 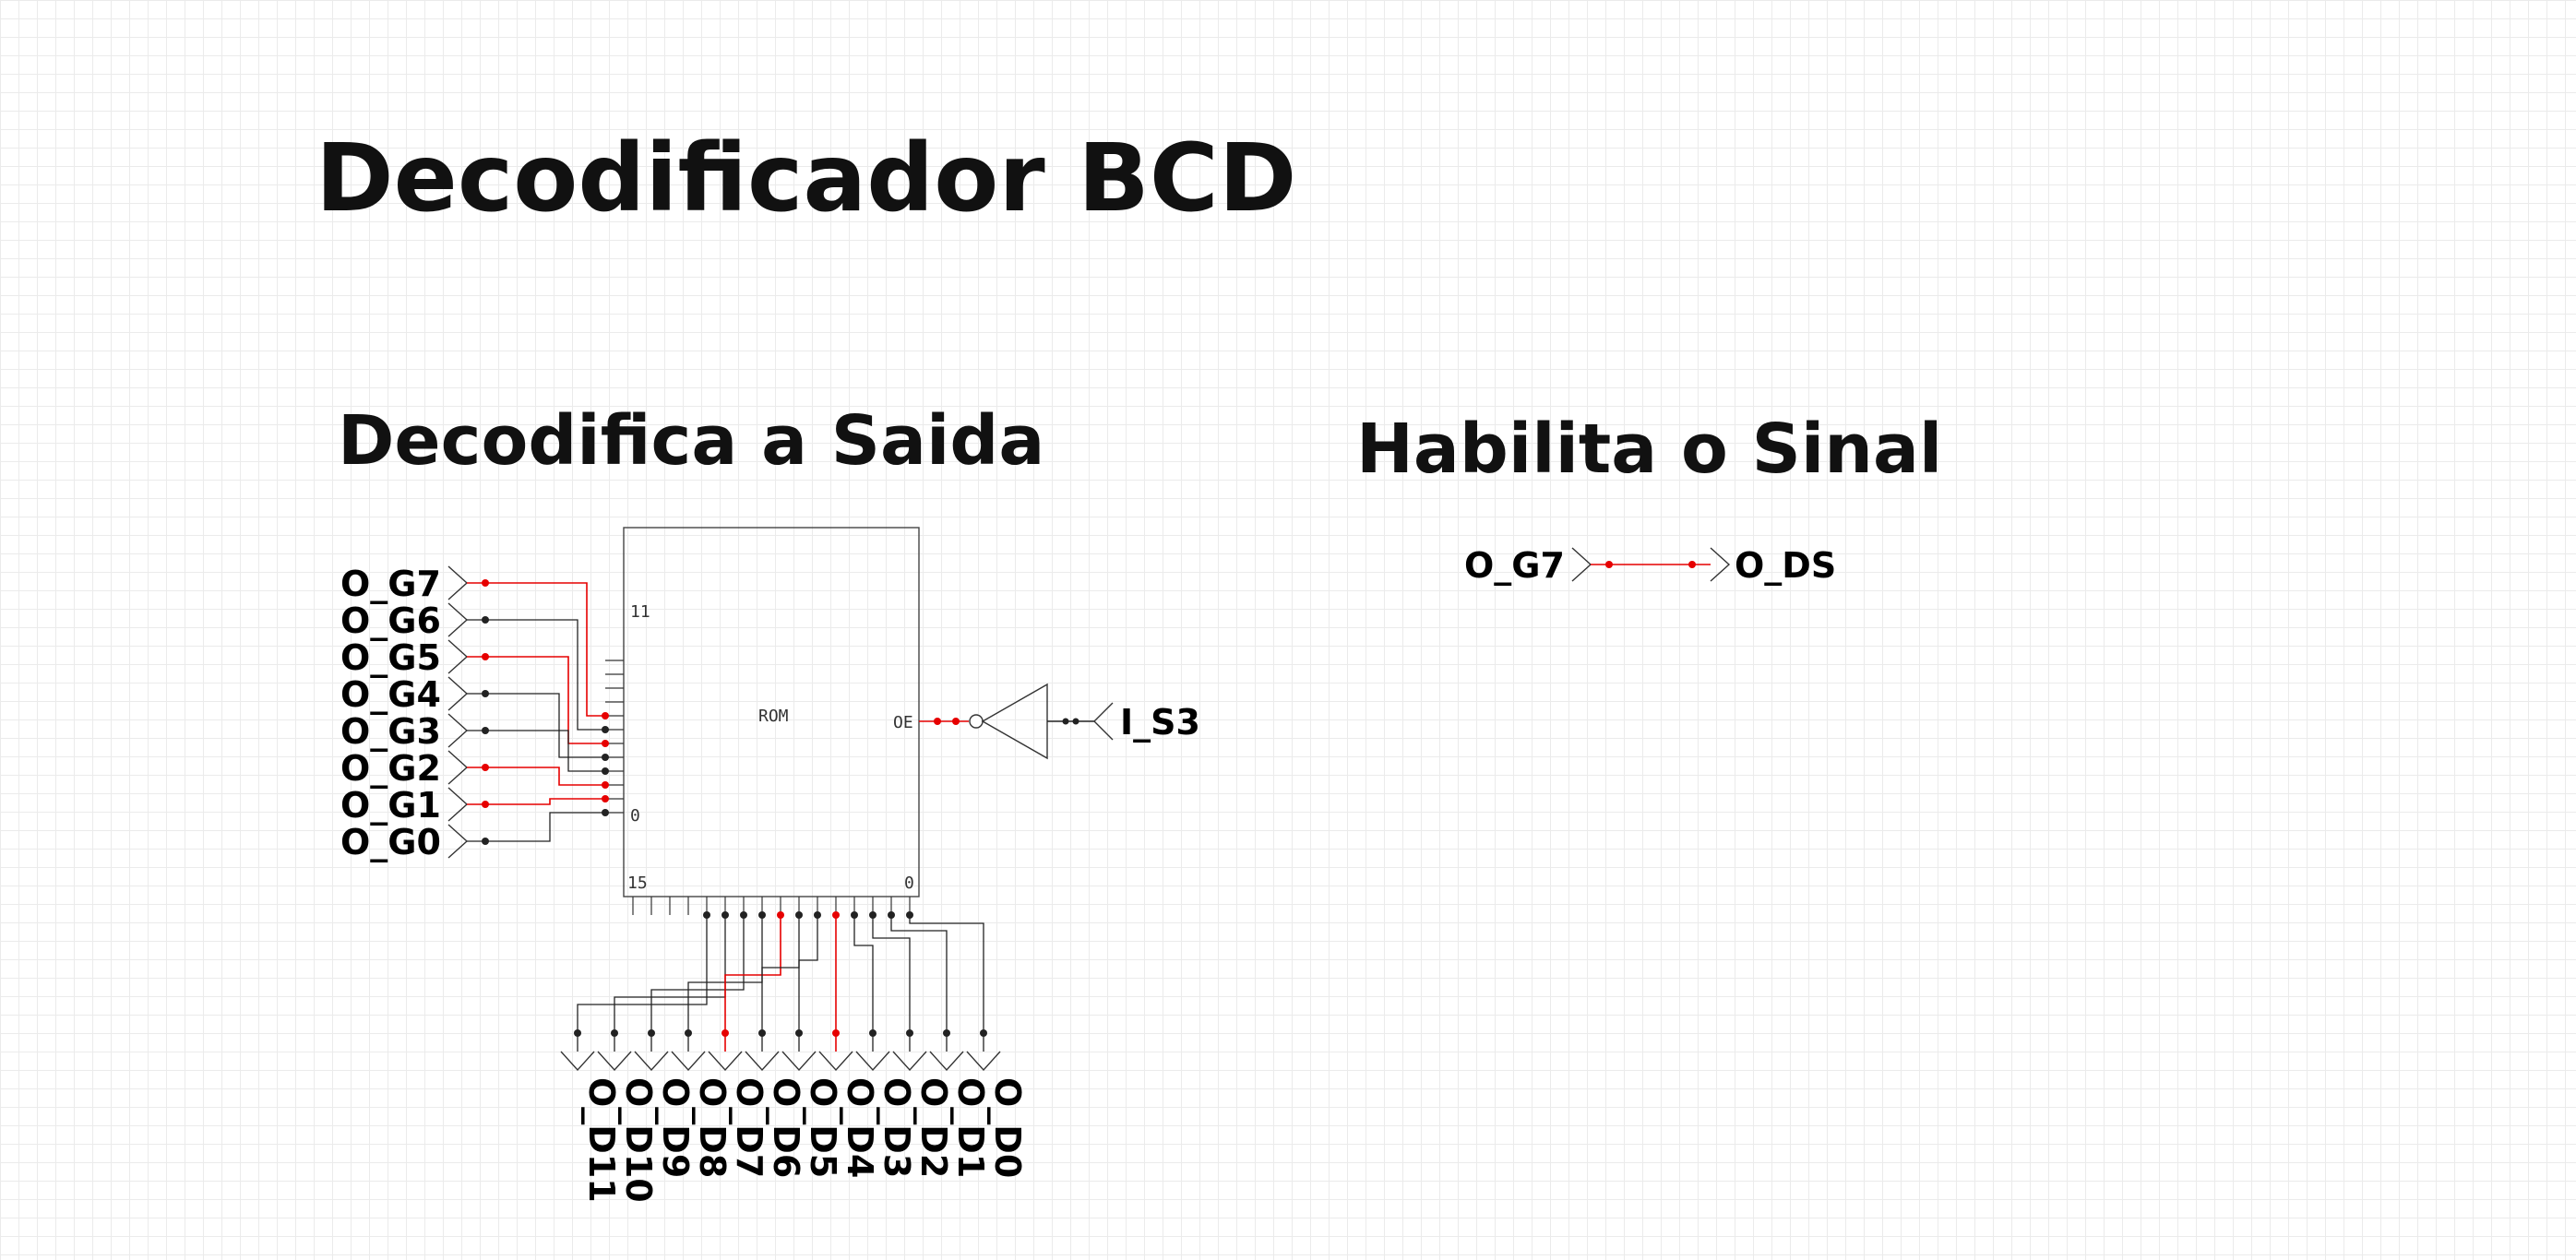 I want to click on output-pin: O_D5, so click(x=812, y=1044).